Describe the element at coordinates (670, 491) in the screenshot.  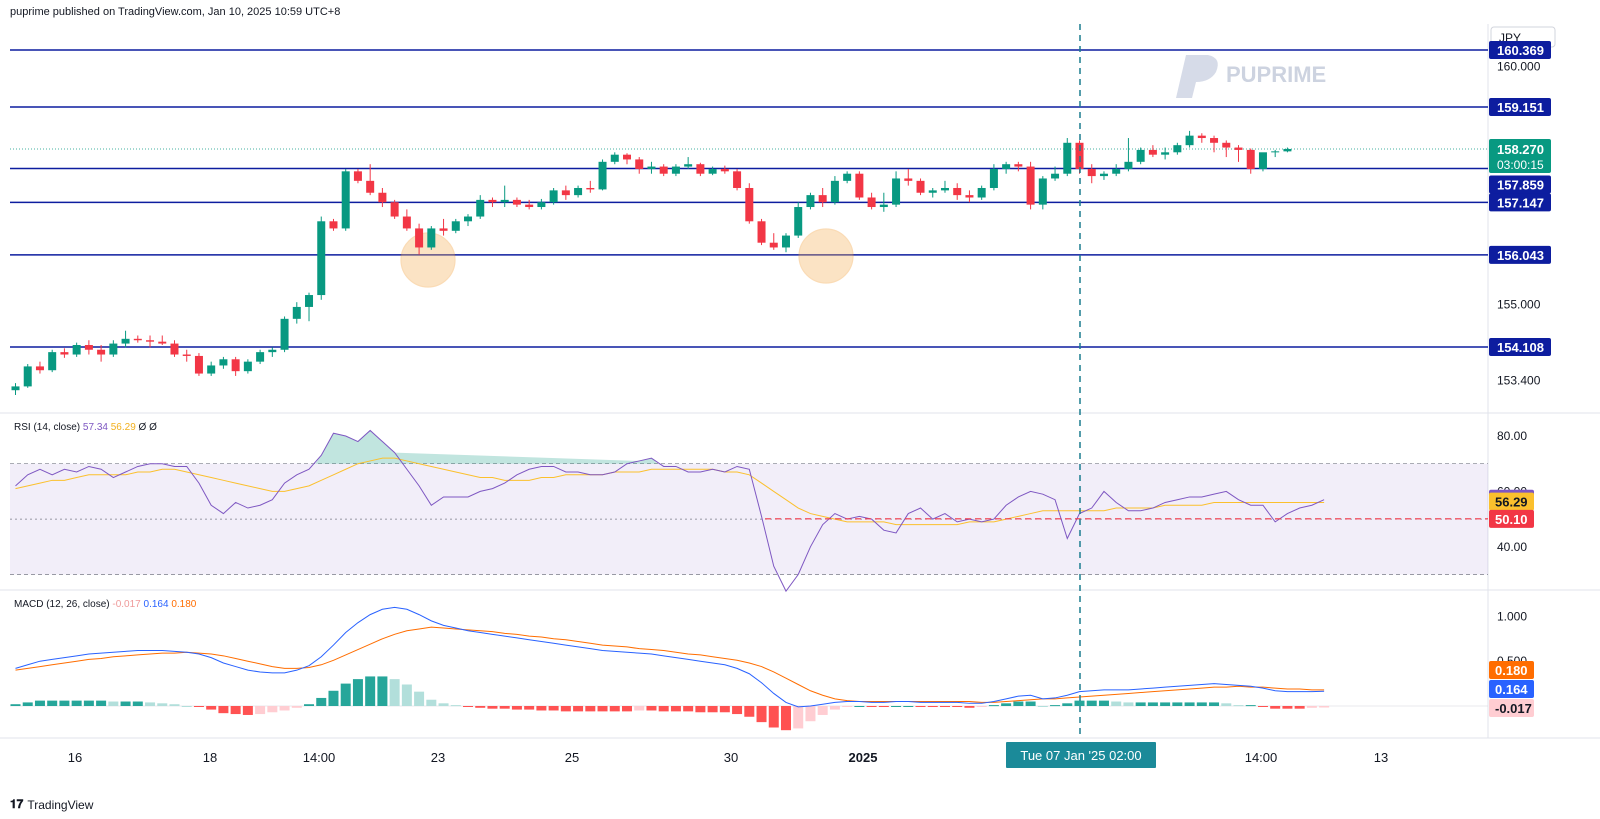
I see `rsi-ma-line` at that location.